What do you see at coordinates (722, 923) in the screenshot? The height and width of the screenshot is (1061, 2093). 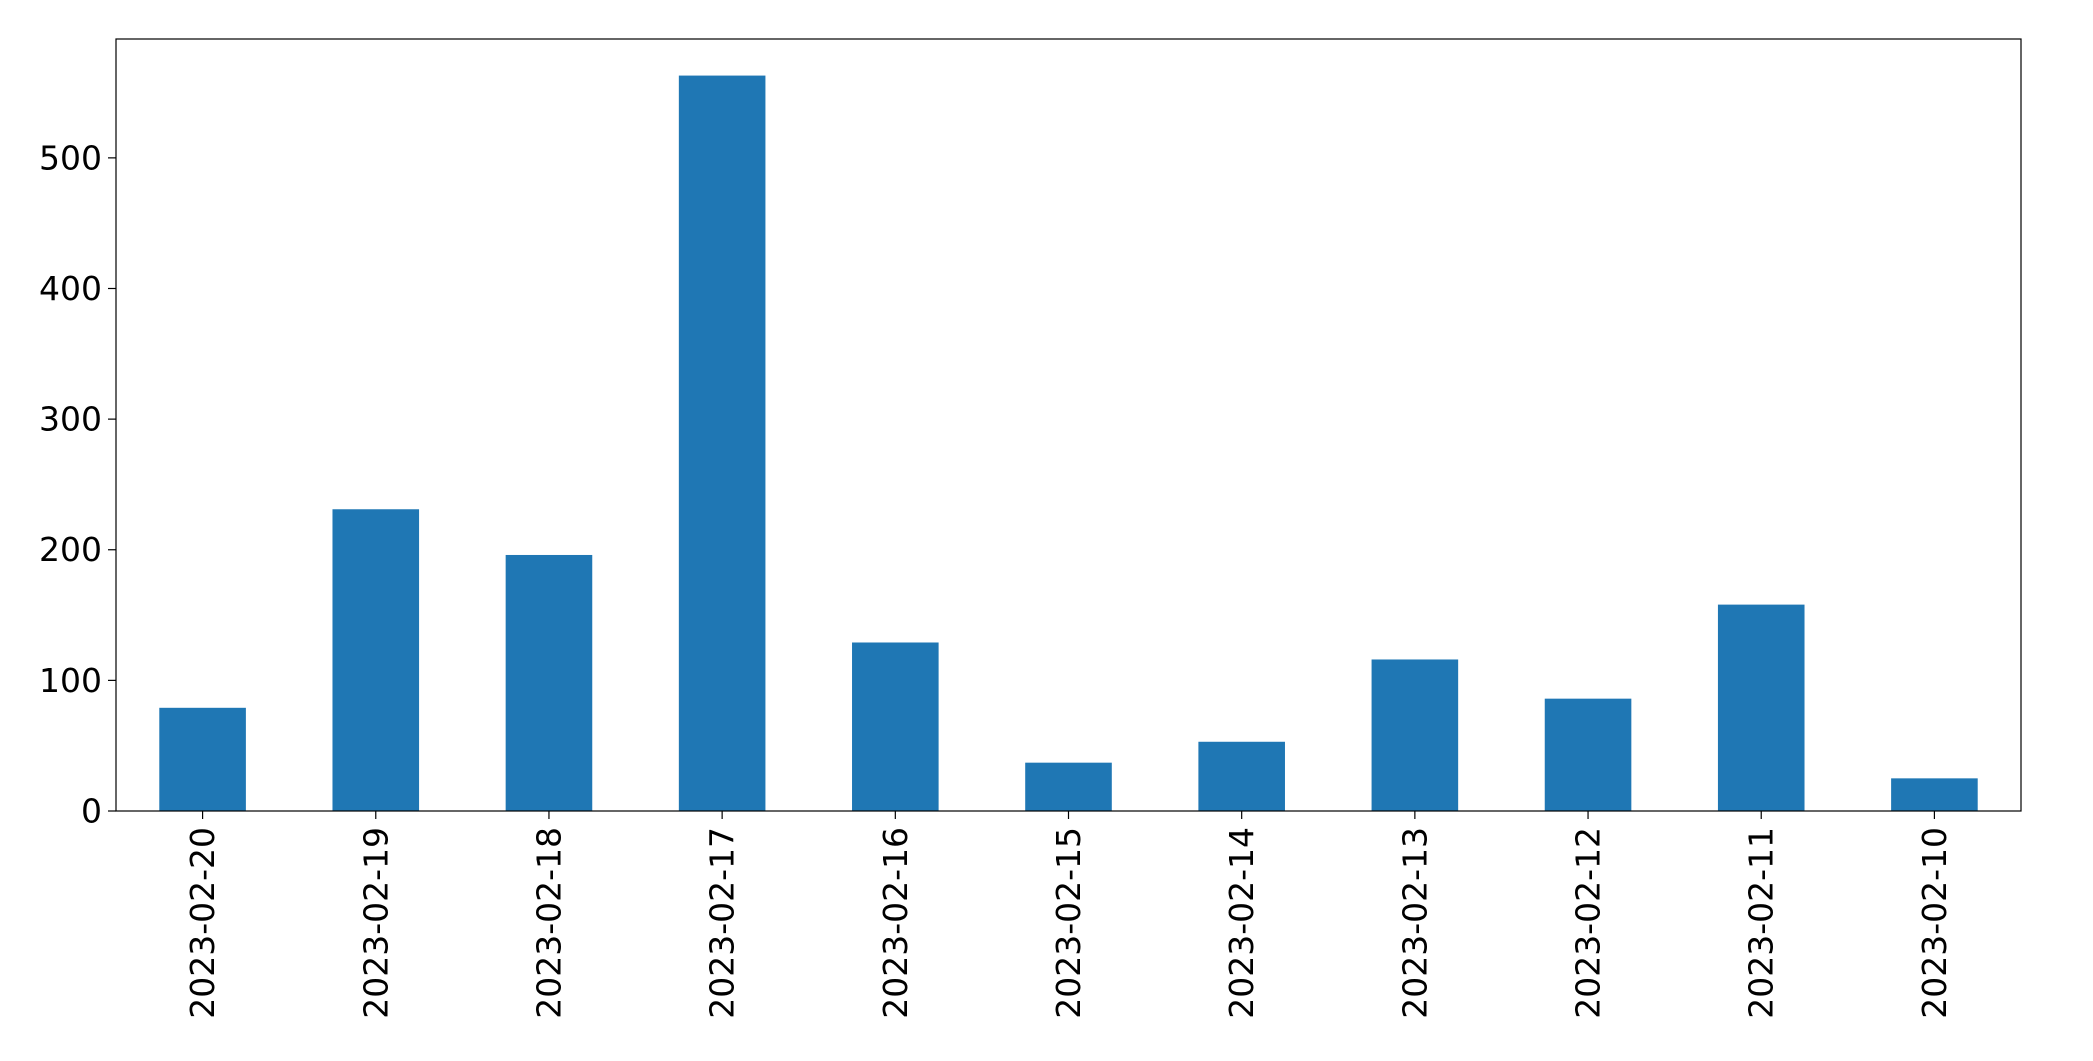 I see `x-tick-label: 2023-02-17` at bounding box center [722, 923].